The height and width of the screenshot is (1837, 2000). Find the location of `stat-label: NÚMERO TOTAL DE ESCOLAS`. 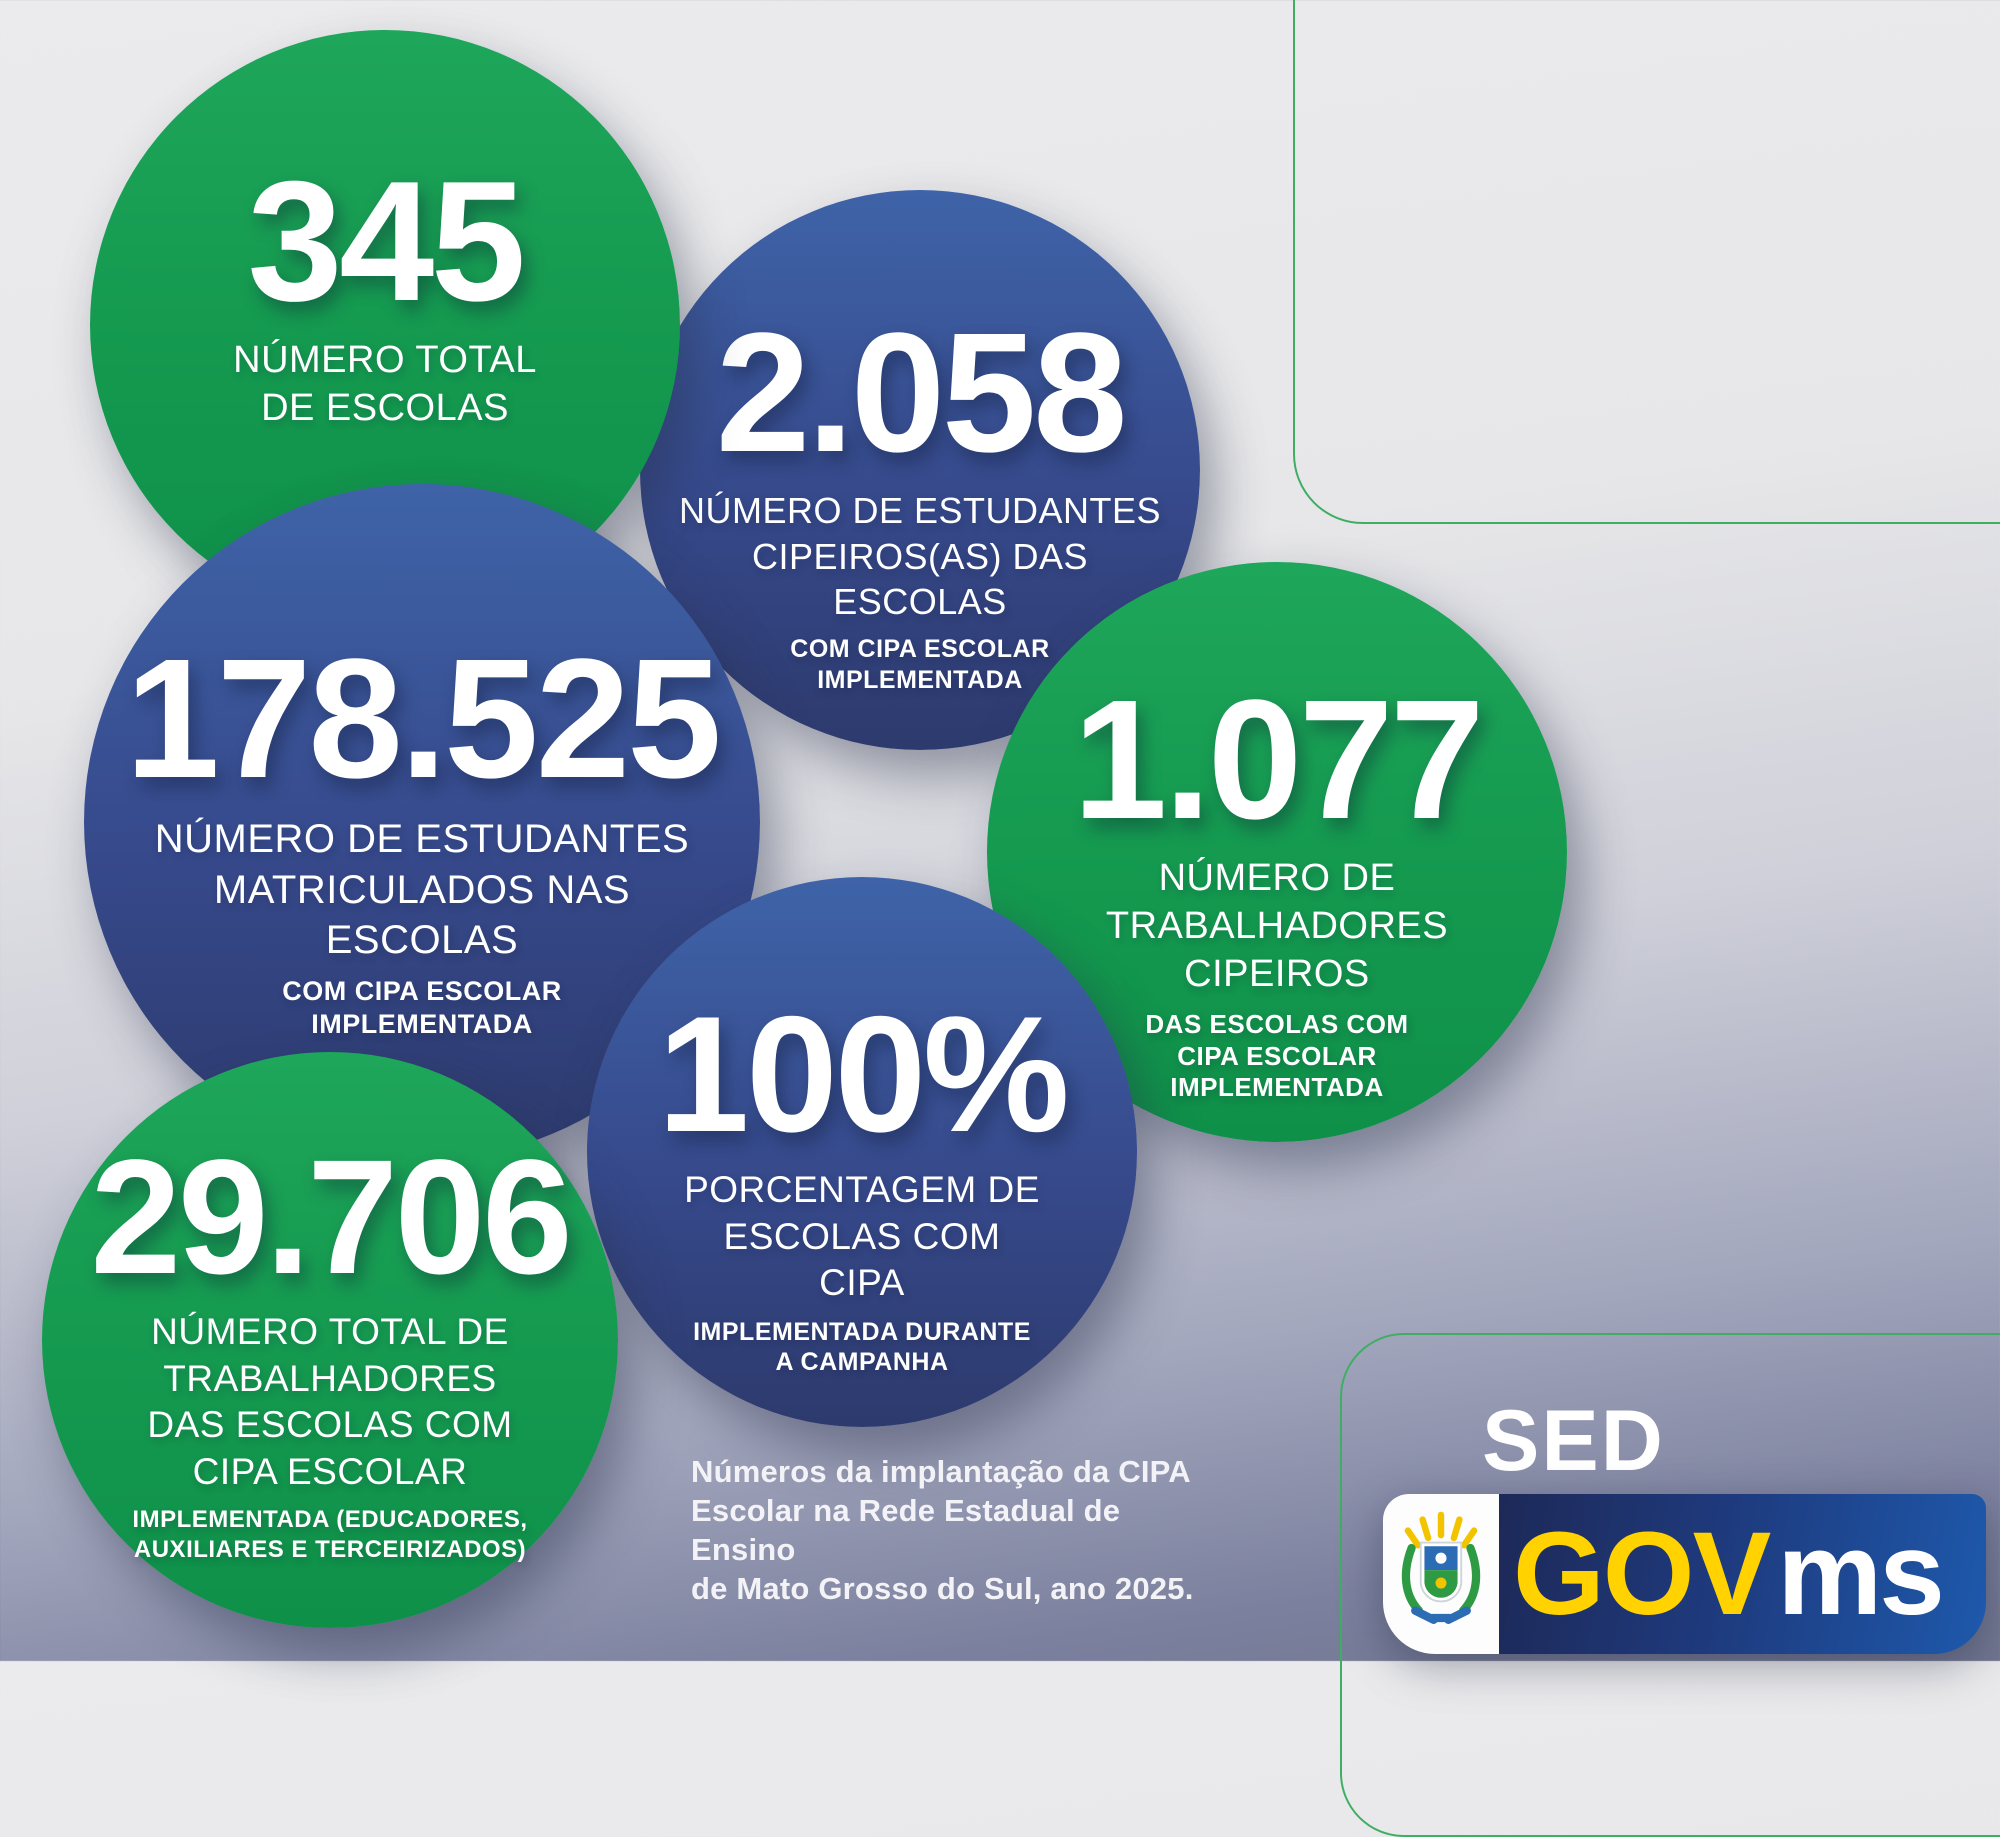

stat-label: NÚMERO TOTAL DE ESCOLAS is located at coordinates (385, 384).